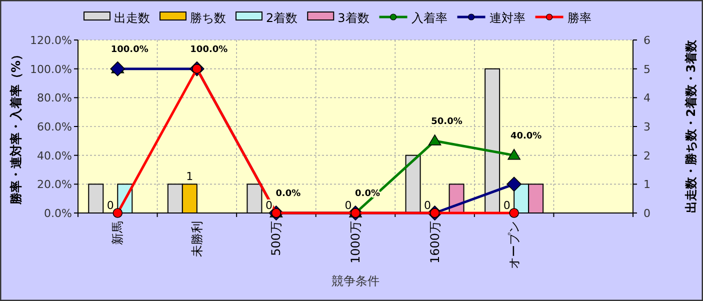 This screenshot has height=301, width=703. I want to click on y-tick-label: 20.0%, so click(54, 185).